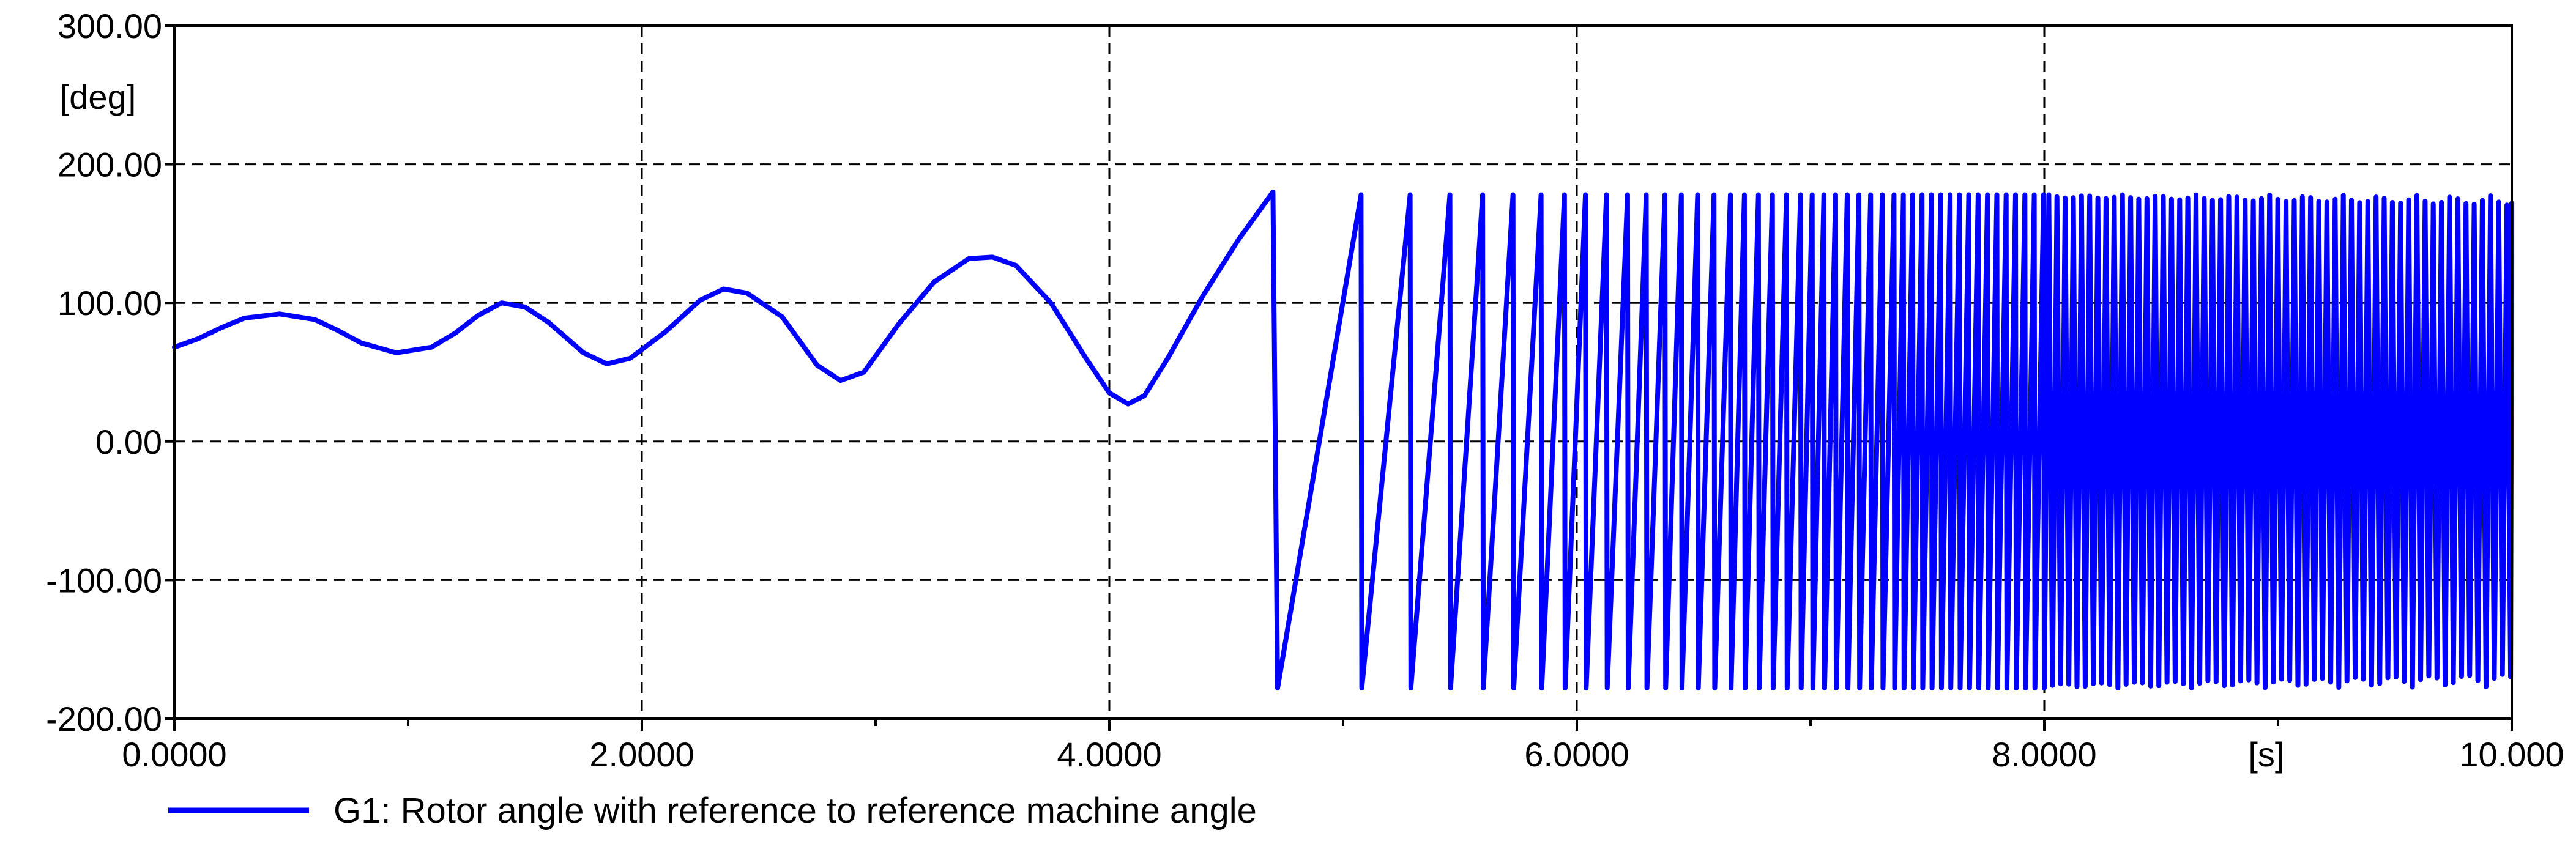 Image resolution: width=2576 pixels, height=844 pixels. What do you see at coordinates (1343, 754) in the screenshot?
I see `x-tick-labels: 0.0000 2.0000 4.0000 6.0000 8.0000 10.000` at bounding box center [1343, 754].